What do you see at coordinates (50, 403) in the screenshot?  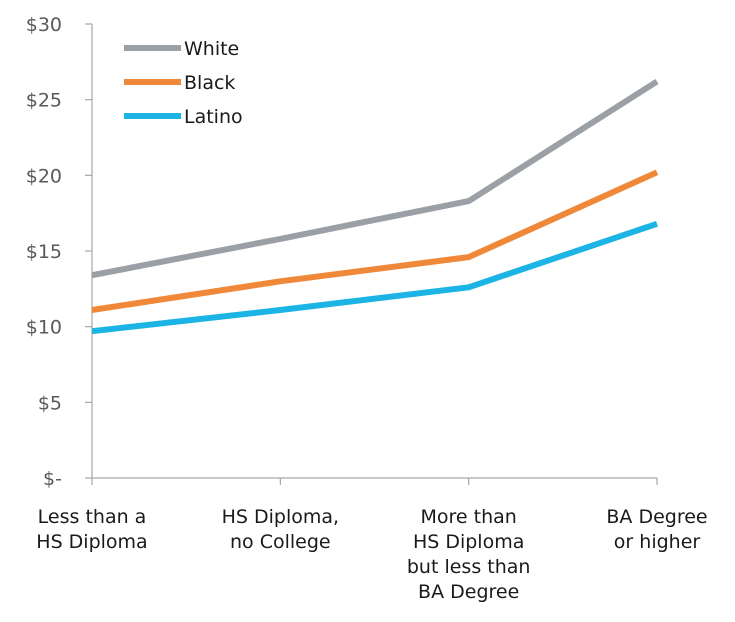 I see `y-tick-label: $5` at bounding box center [50, 403].